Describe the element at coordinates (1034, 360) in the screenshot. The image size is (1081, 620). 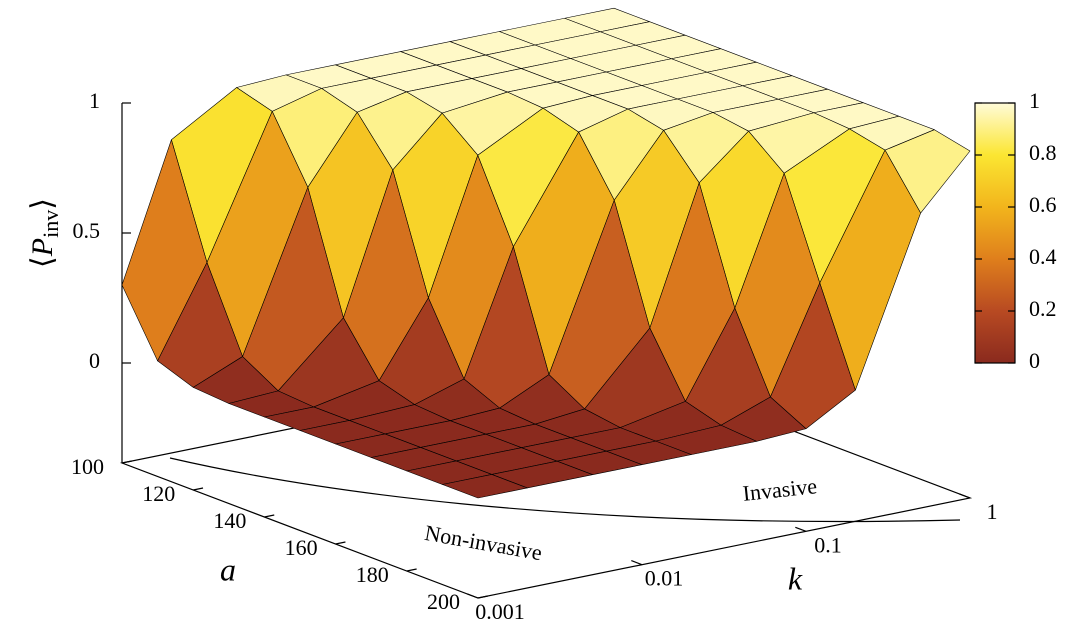
I see `colorbar-tick-label: 0` at that location.